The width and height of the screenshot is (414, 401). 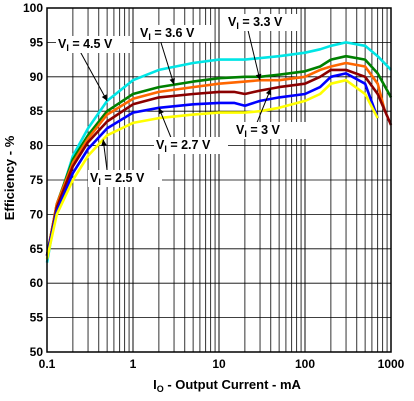 I want to click on annotation-label: VI = 2.5 V, so click(x=117, y=179).